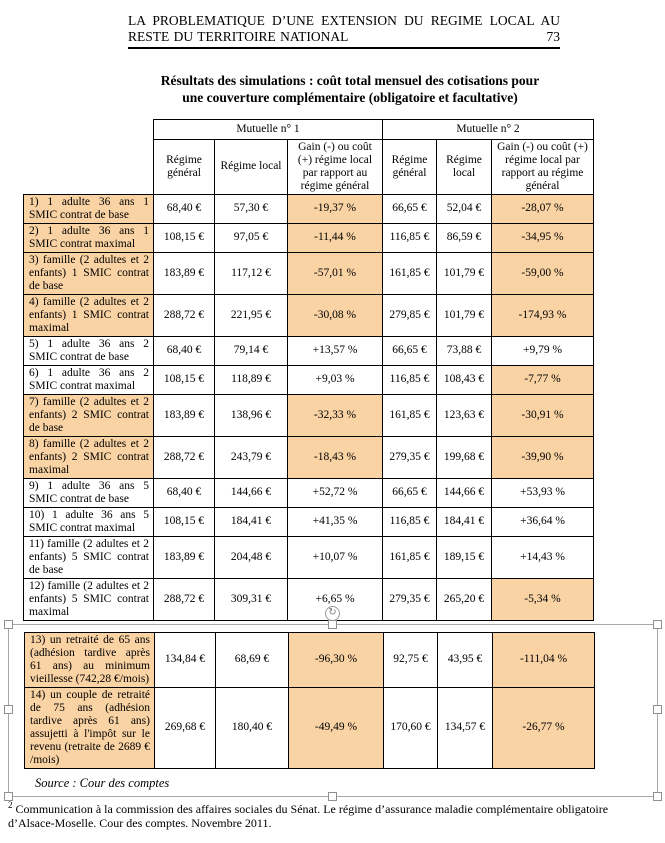 This screenshot has width=665, height=843. What do you see at coordinates (251, 557) in the screenshot?
I see `m1-regime-local: 204,48 €` at bounding box center [251, 557].